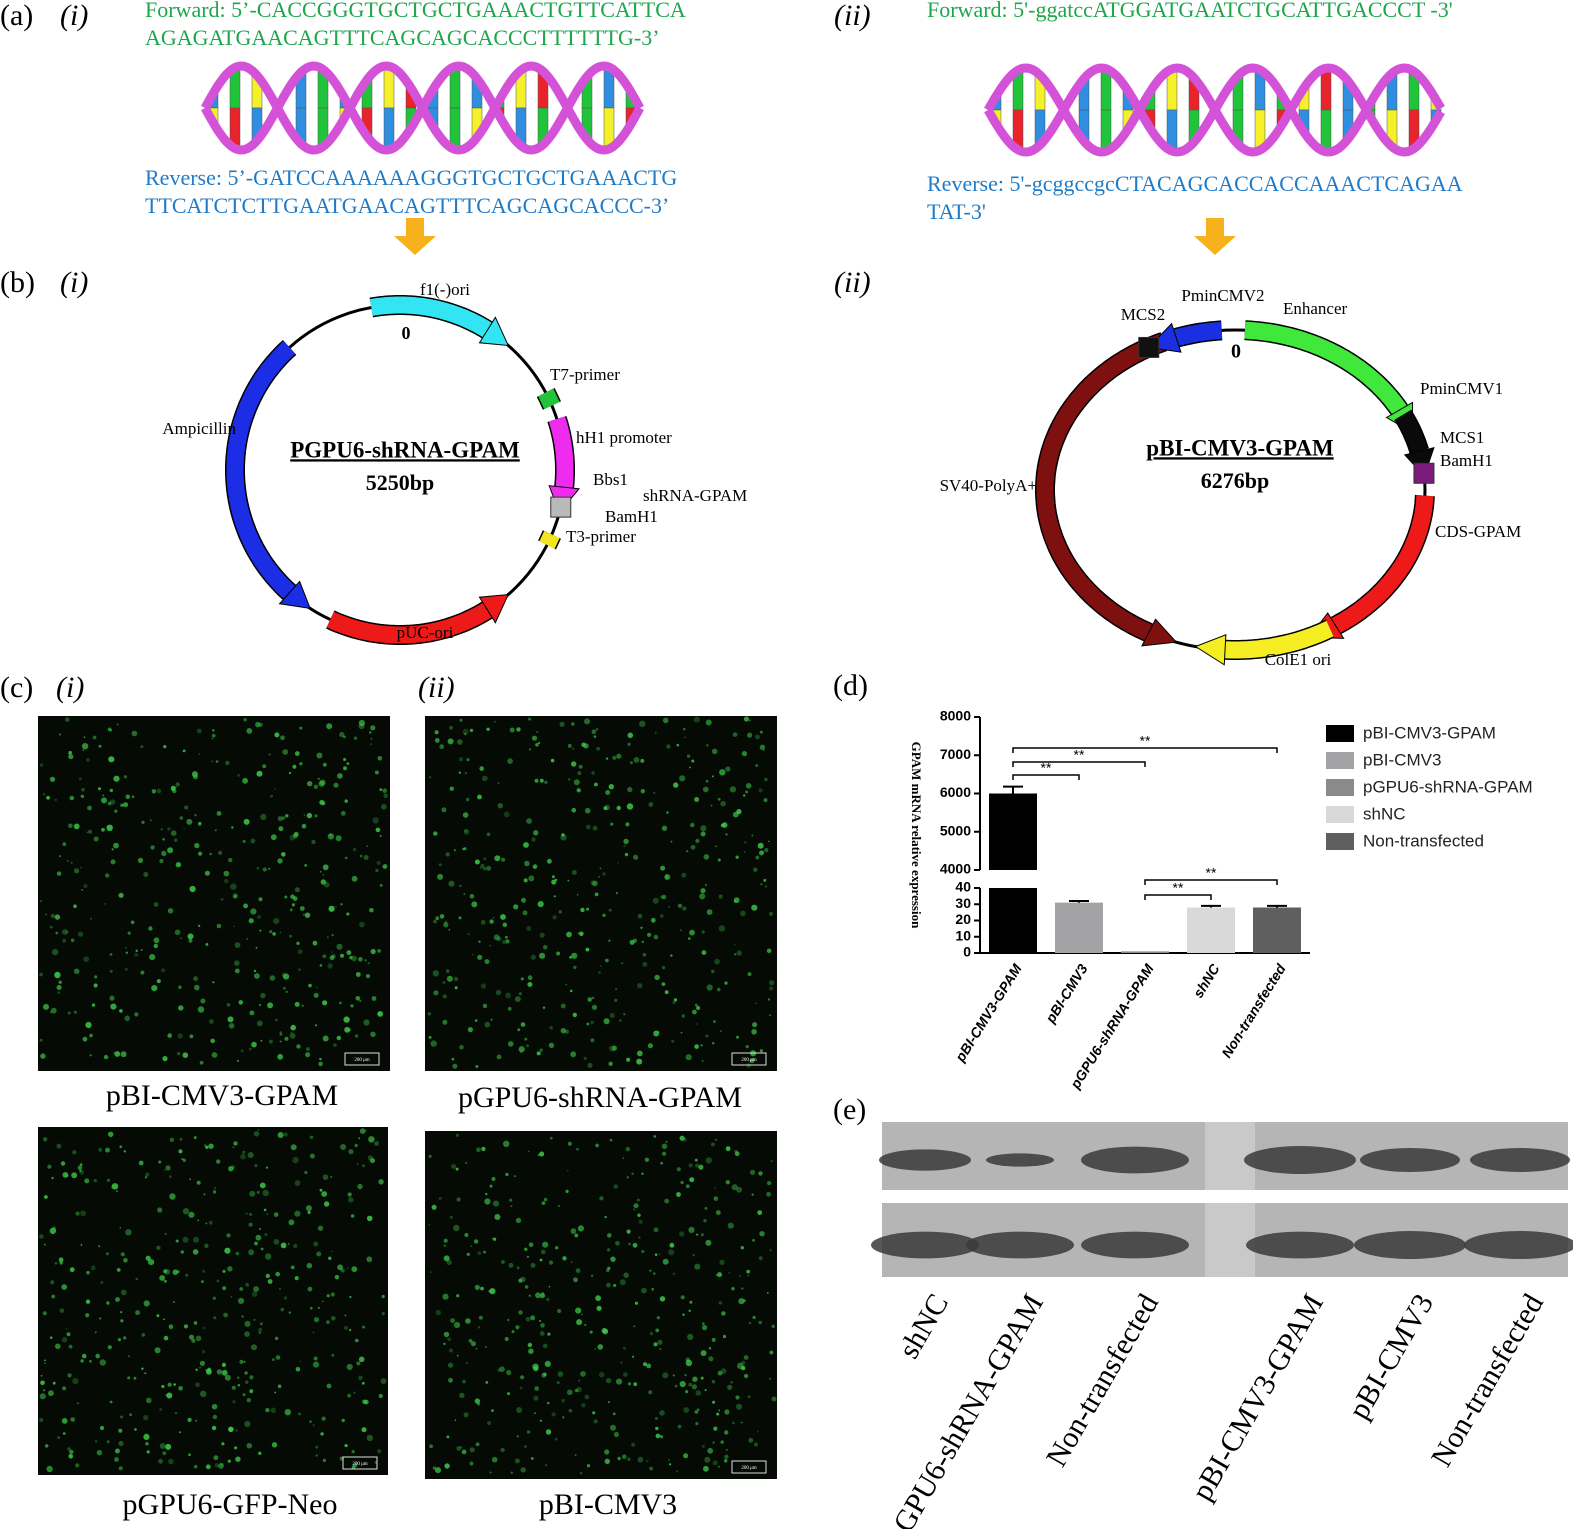 The width and height of the screenshot is (1573, 1529). Describe the element at coordinates (1279, 639) in the screenshot. I see `plasmid-feature` at that location.